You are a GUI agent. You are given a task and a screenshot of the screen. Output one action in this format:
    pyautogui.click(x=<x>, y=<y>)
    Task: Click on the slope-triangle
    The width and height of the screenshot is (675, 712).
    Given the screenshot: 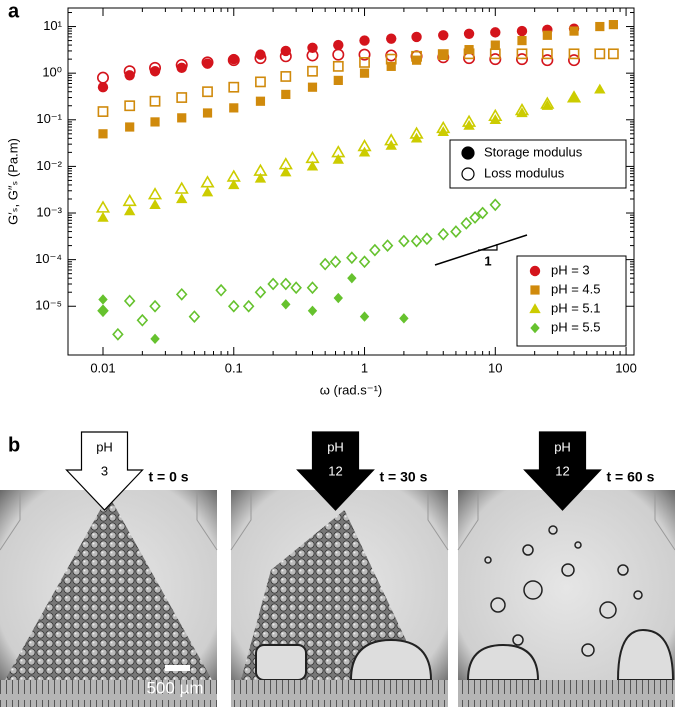 What is the action you would take?
    pyautogui.click(x=488, y=247)
    